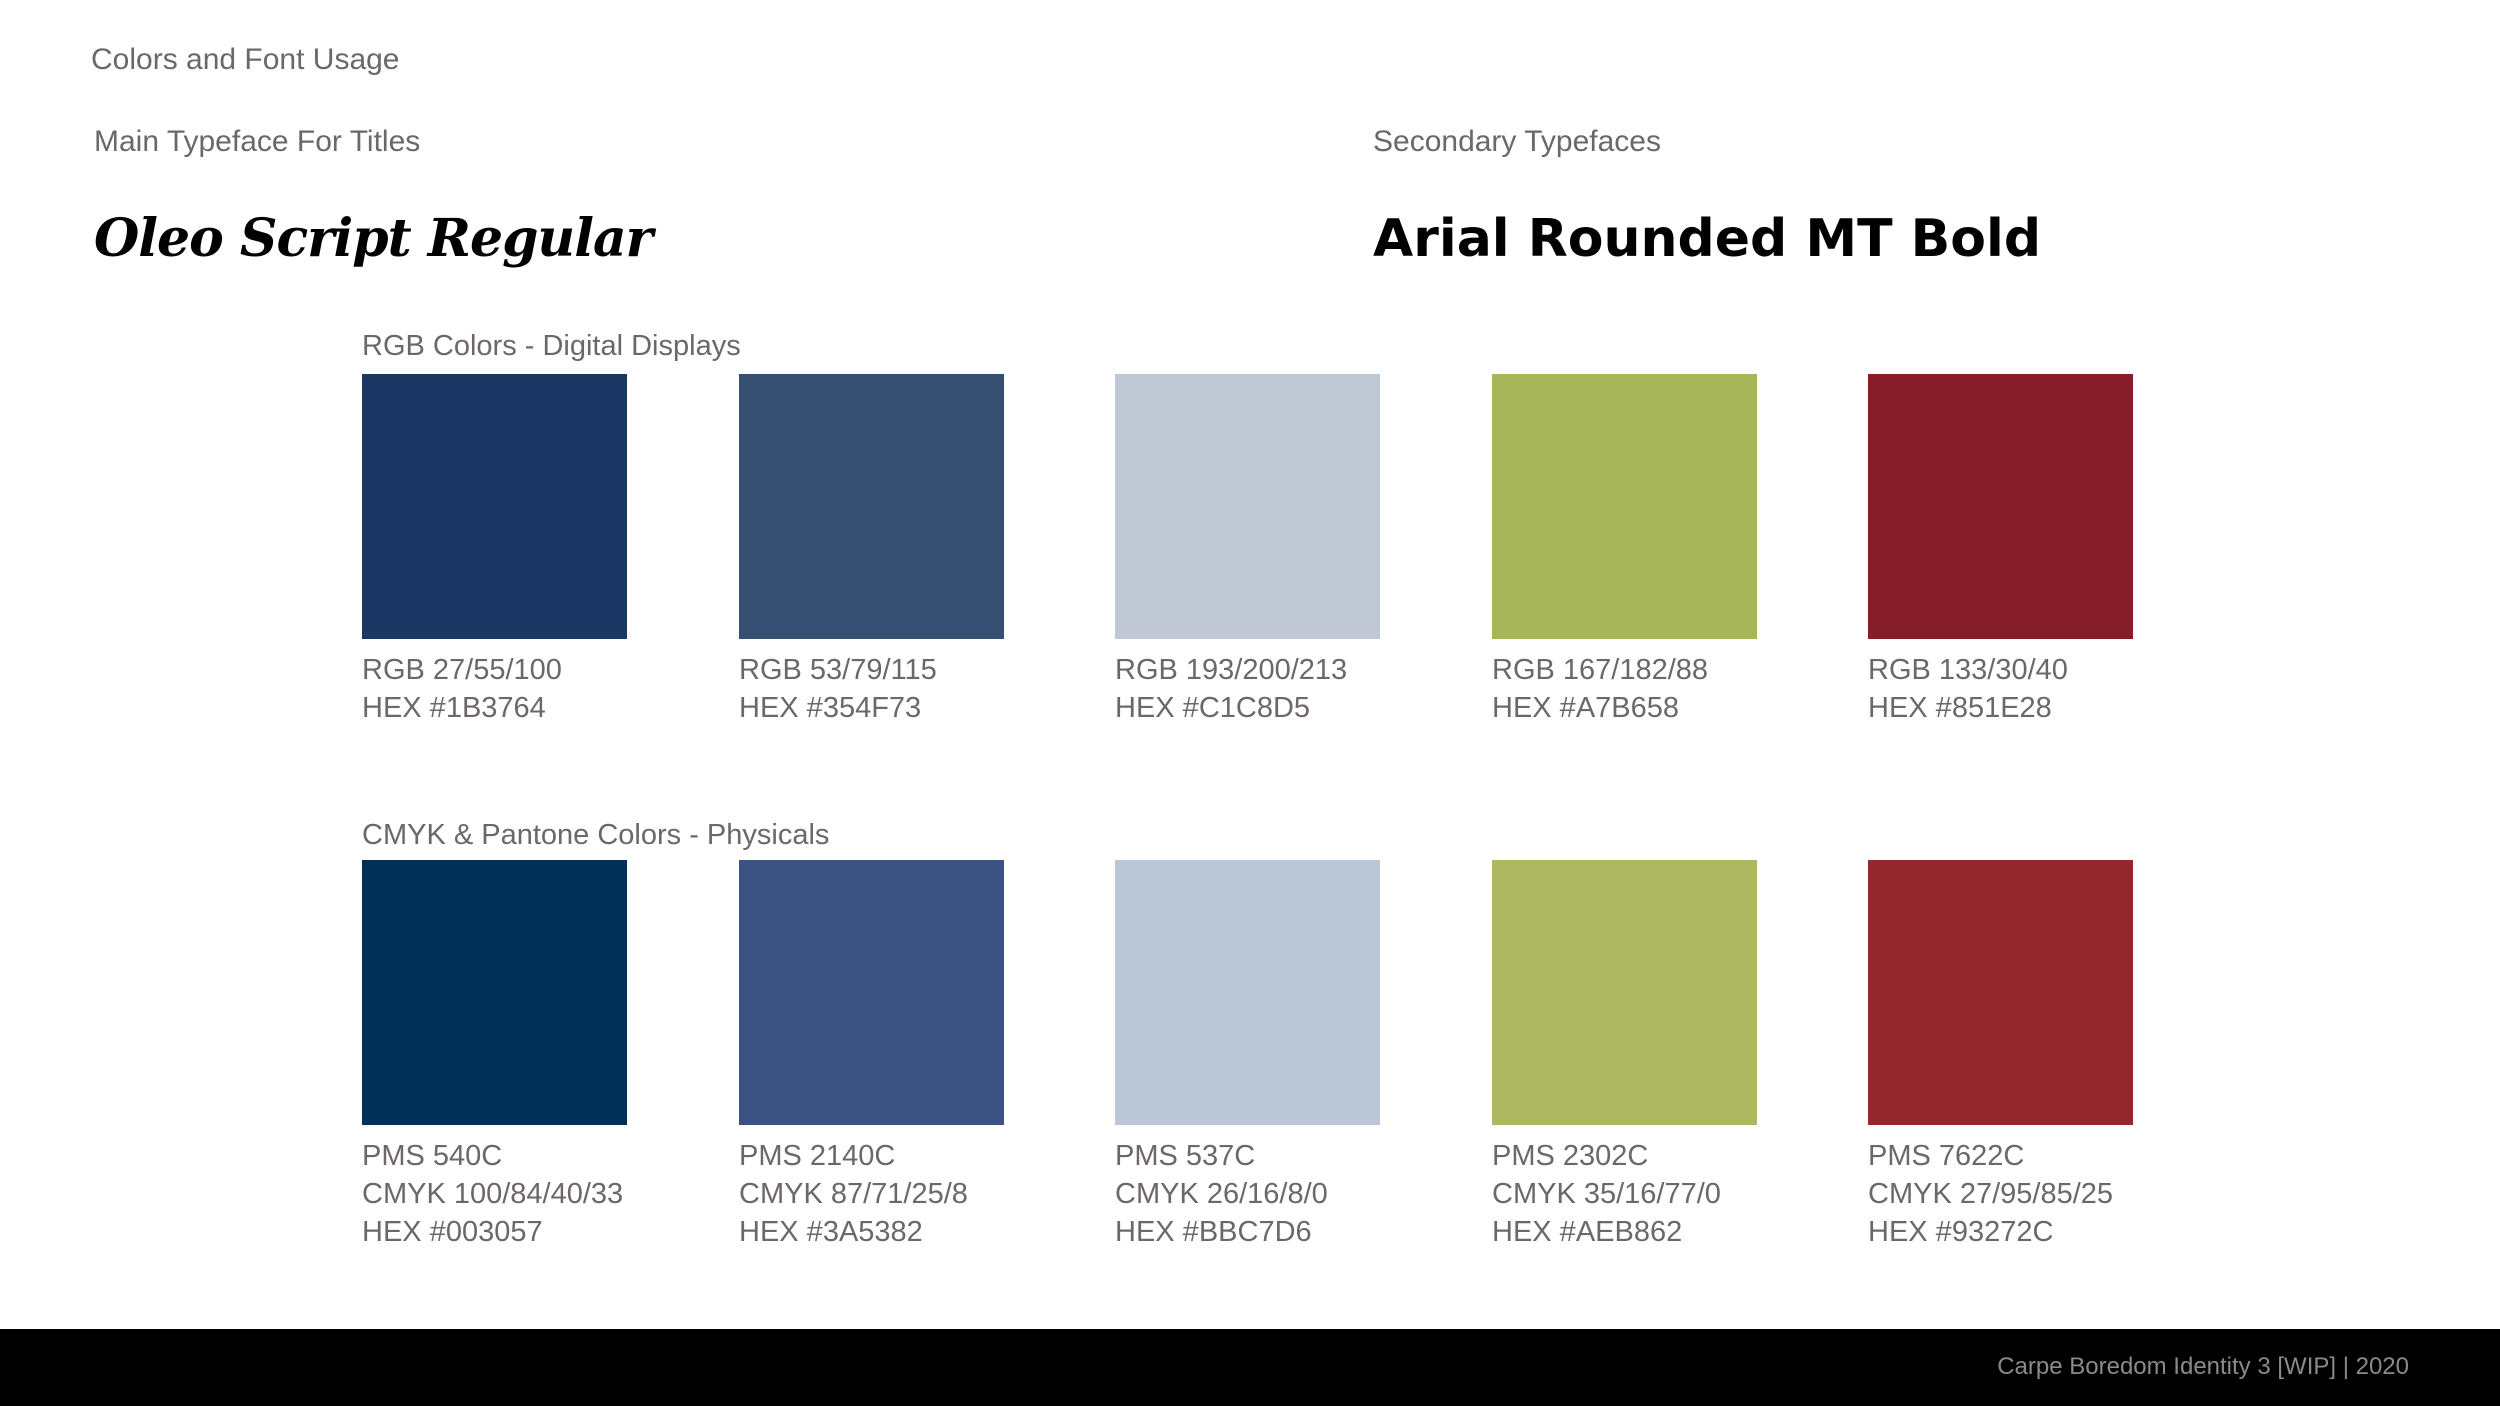 The image size is (2500, 1406). Describe the element at coordinates (373, 238) in the screenshot. I see `main-typeface-sample: Oleo Script Regular` at that location.